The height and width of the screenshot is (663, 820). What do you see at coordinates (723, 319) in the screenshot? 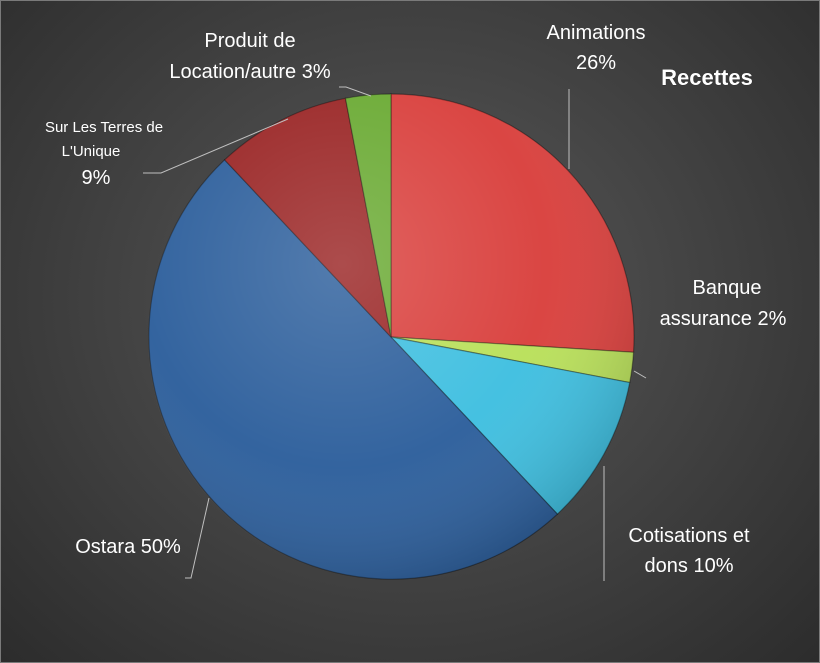
I see `data-label-banque-value: assurance 2%` at bounding box center [723, 319].